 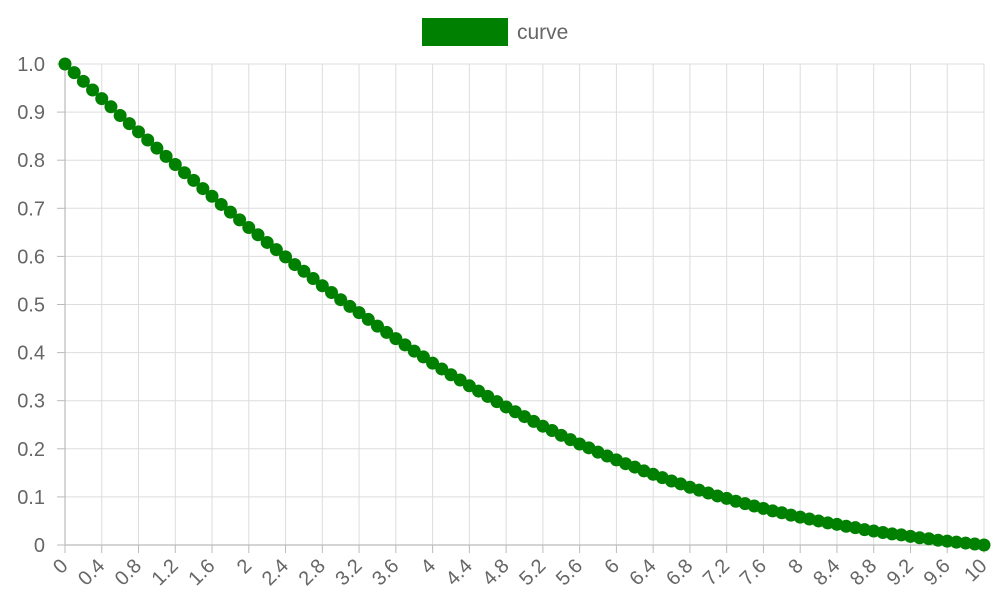 What do you see at coordinates (465, 32) in the screenshot?
I see `legend-swatch` at bounding box center [465, 32].